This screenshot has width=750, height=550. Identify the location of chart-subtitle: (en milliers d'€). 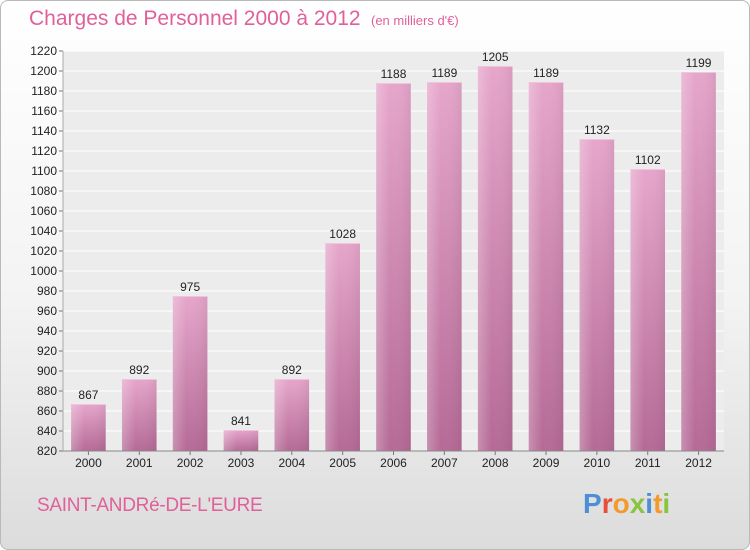
(415, 20).